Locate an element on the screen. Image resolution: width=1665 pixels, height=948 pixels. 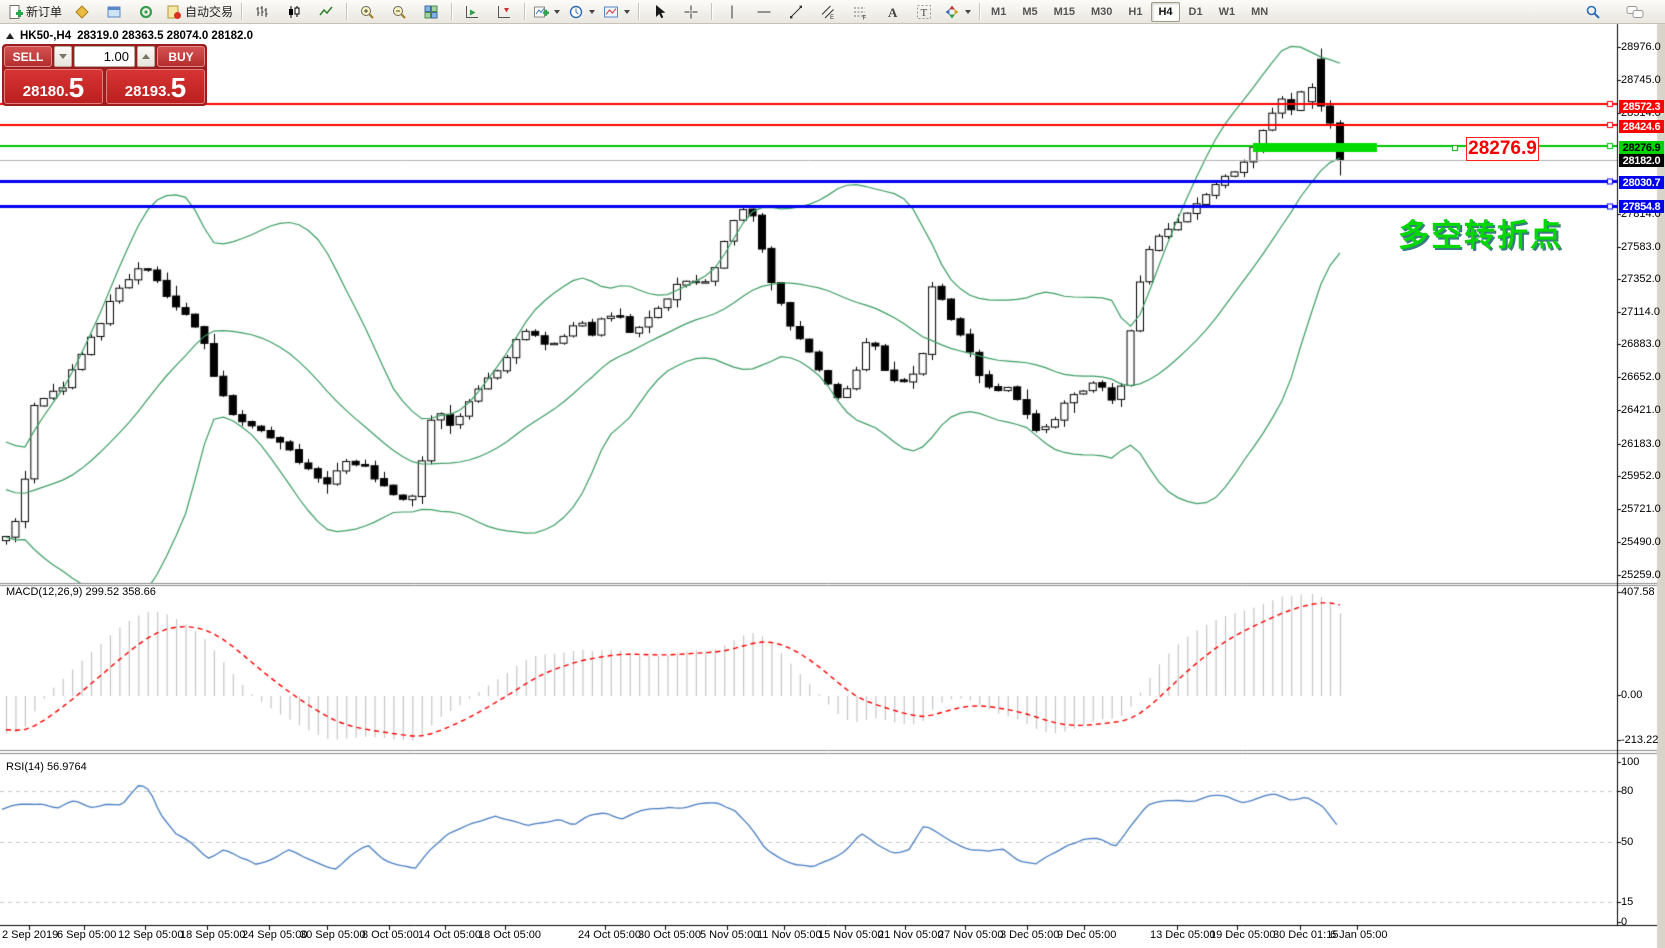
fibonacci-tool-button: F is located at coordinates (860, 12).